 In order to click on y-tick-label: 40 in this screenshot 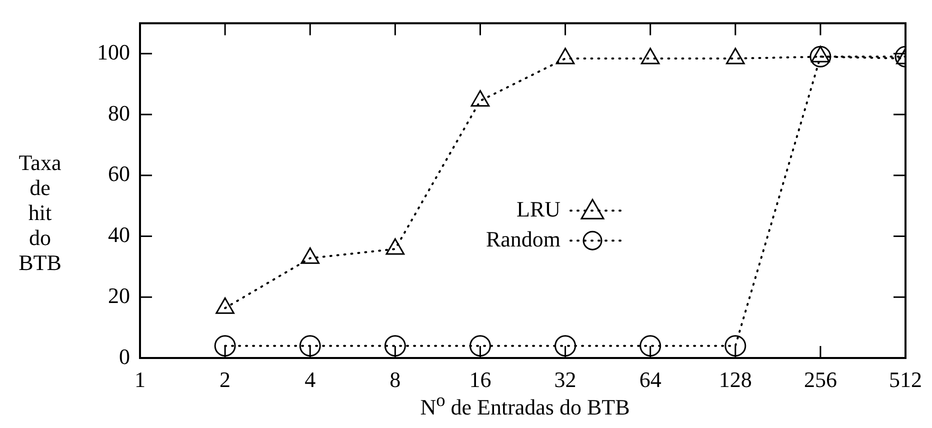, I will do `click(119, 235)`.